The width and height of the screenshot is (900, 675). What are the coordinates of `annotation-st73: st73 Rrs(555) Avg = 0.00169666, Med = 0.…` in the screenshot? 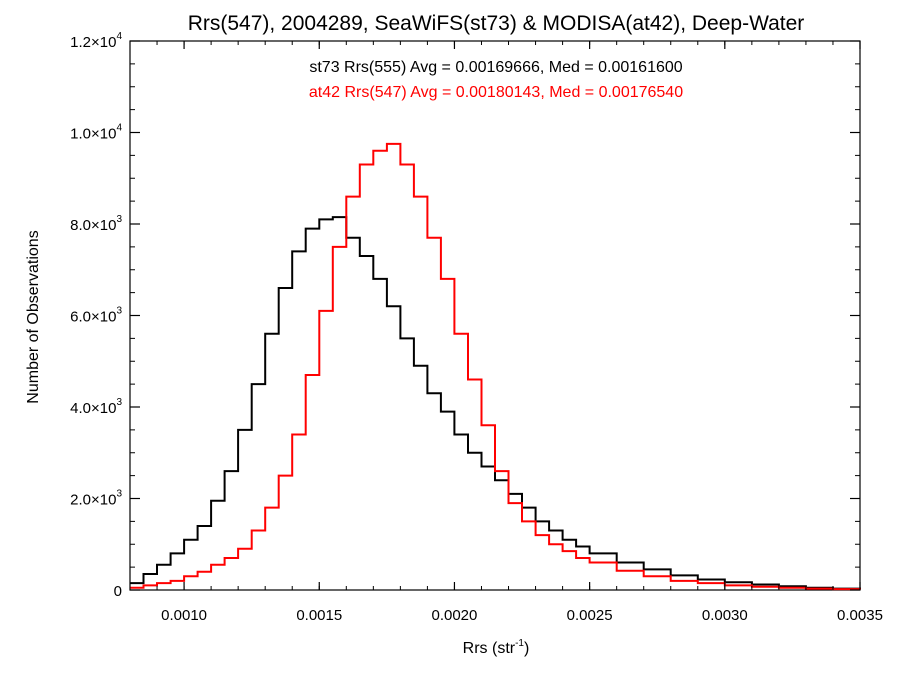 It's located at (495, 67).